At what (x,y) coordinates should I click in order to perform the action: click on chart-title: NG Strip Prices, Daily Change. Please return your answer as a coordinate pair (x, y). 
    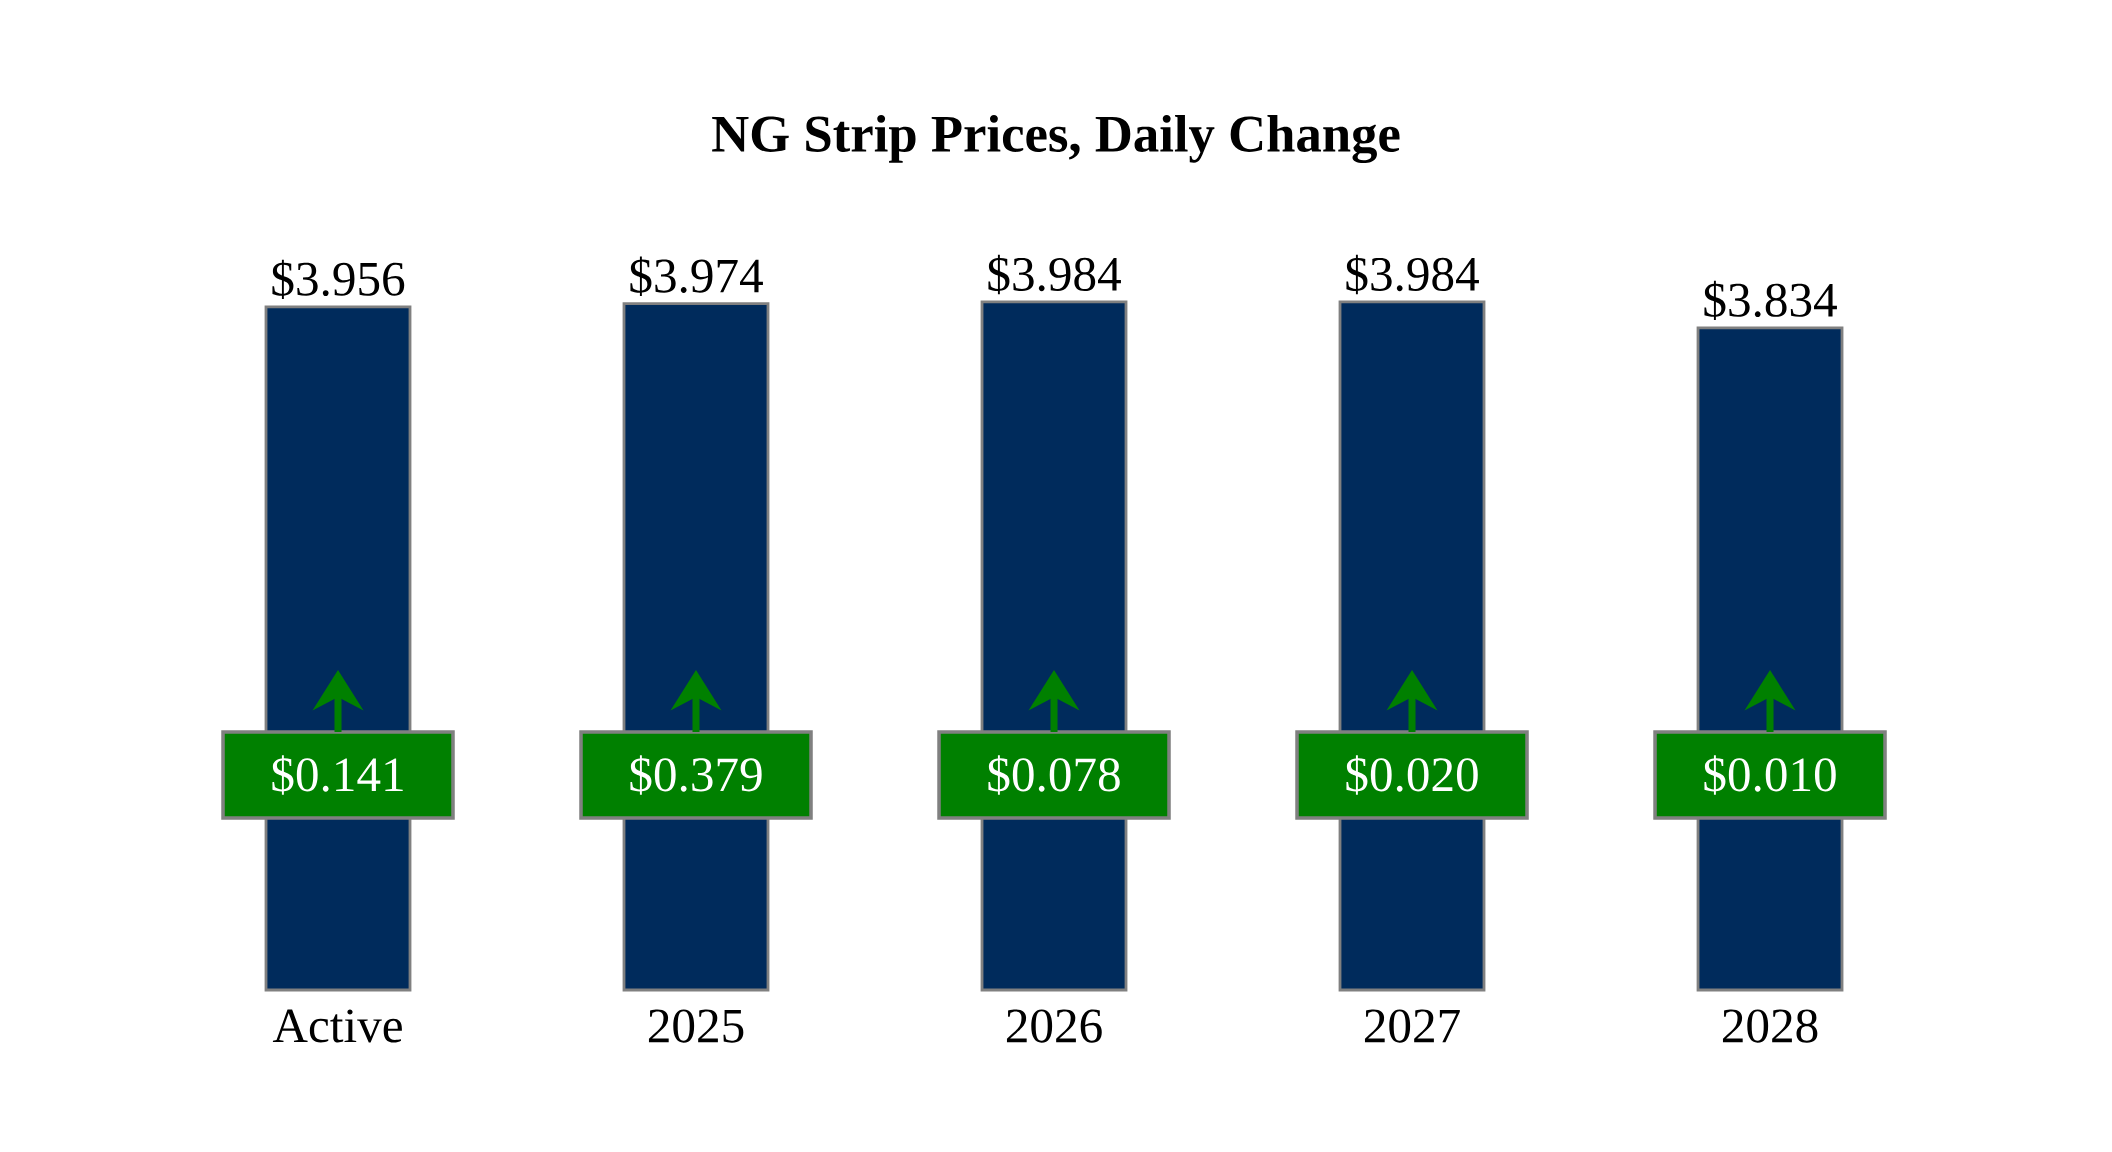
    Looking at the image, I should click on (1056, 139).